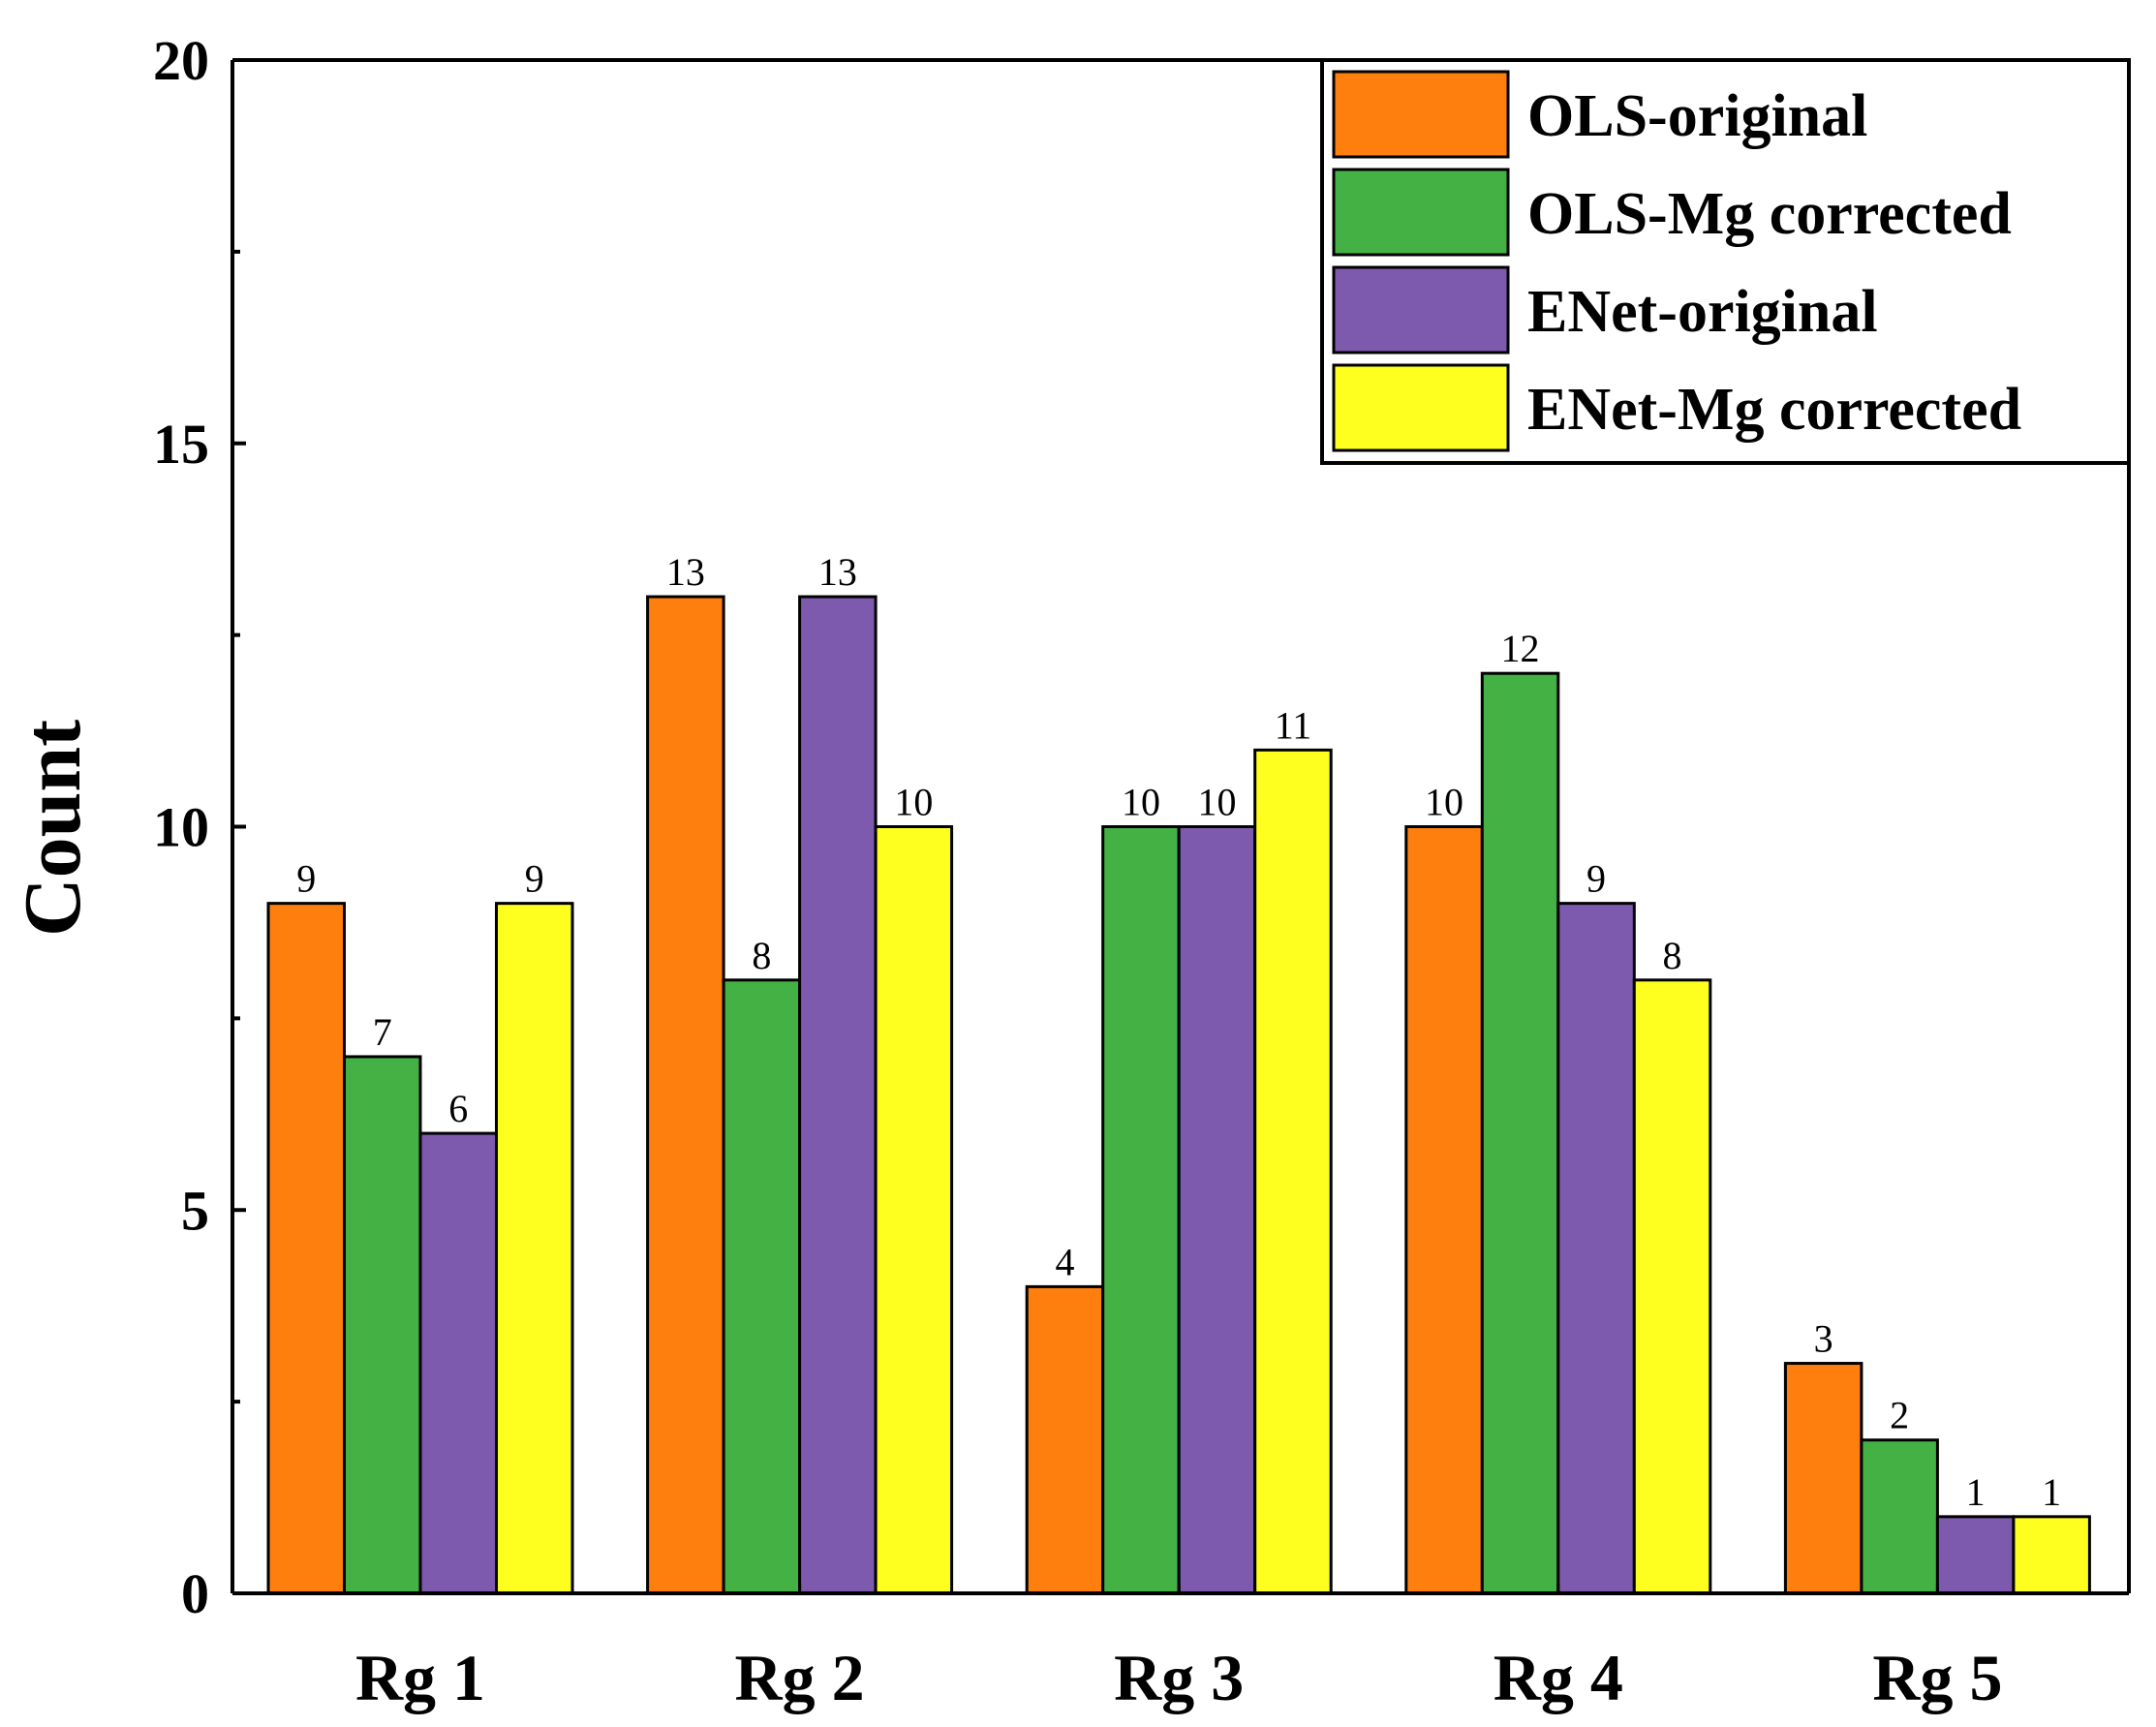 The height and width of the screenshot is (1727, 2156). Describe the element at coordinates (1823, 1339) in the screenshot. I see `data-label: 3` at that location.